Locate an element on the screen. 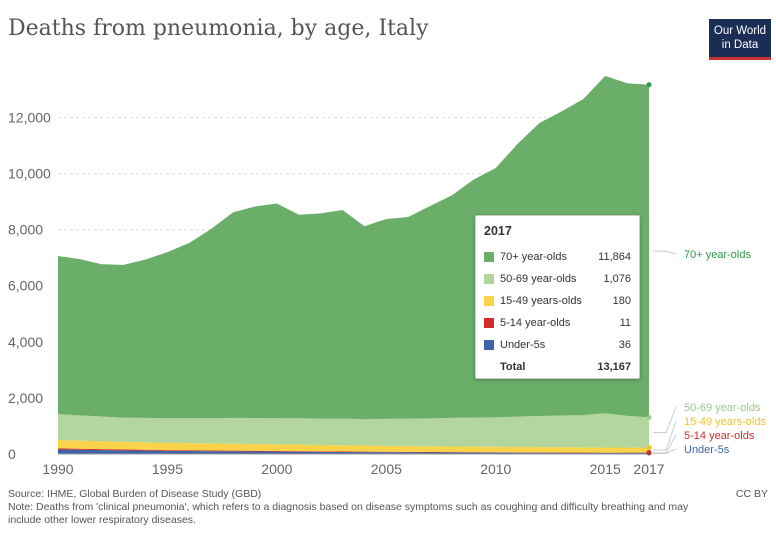  tooltip-row-value: 1,076 is located at coordinates (617, 279).